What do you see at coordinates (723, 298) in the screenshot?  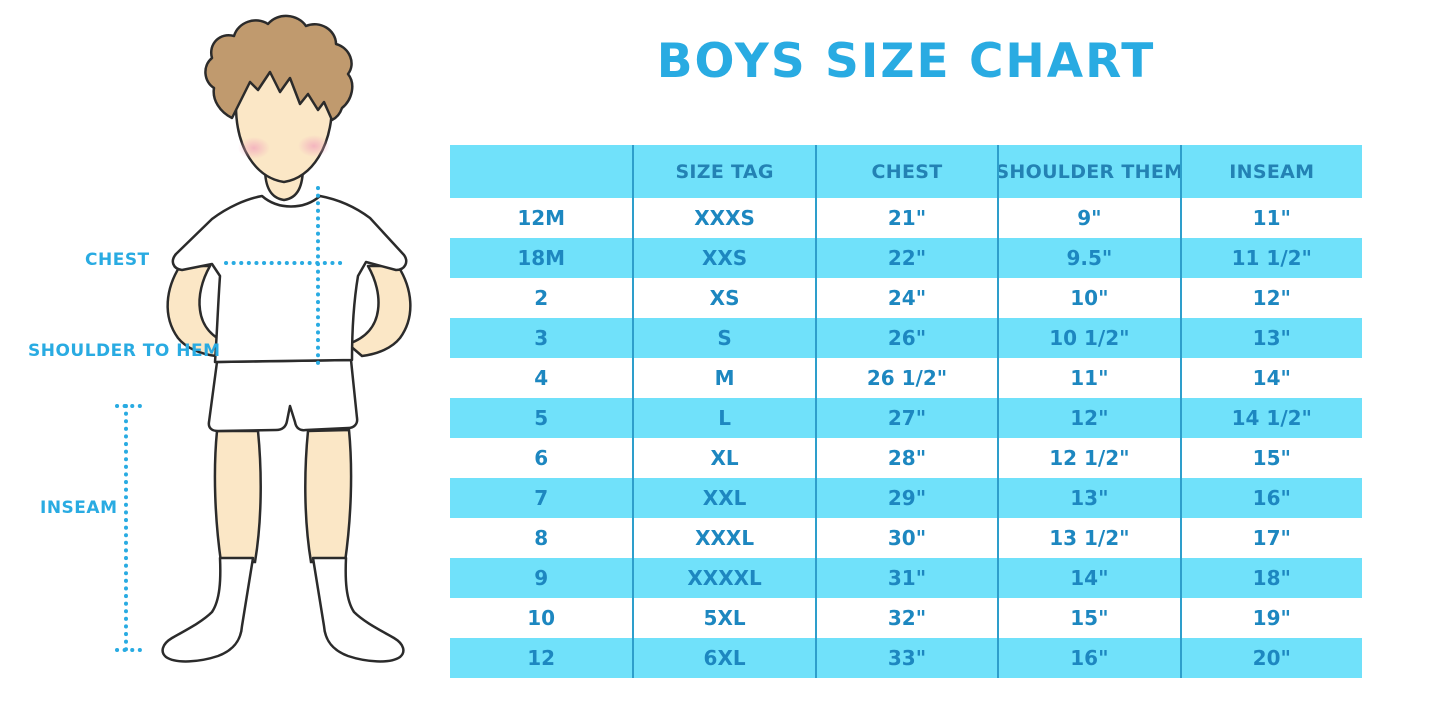 I see `table-cell: XS` at bounding box center [723, 298].